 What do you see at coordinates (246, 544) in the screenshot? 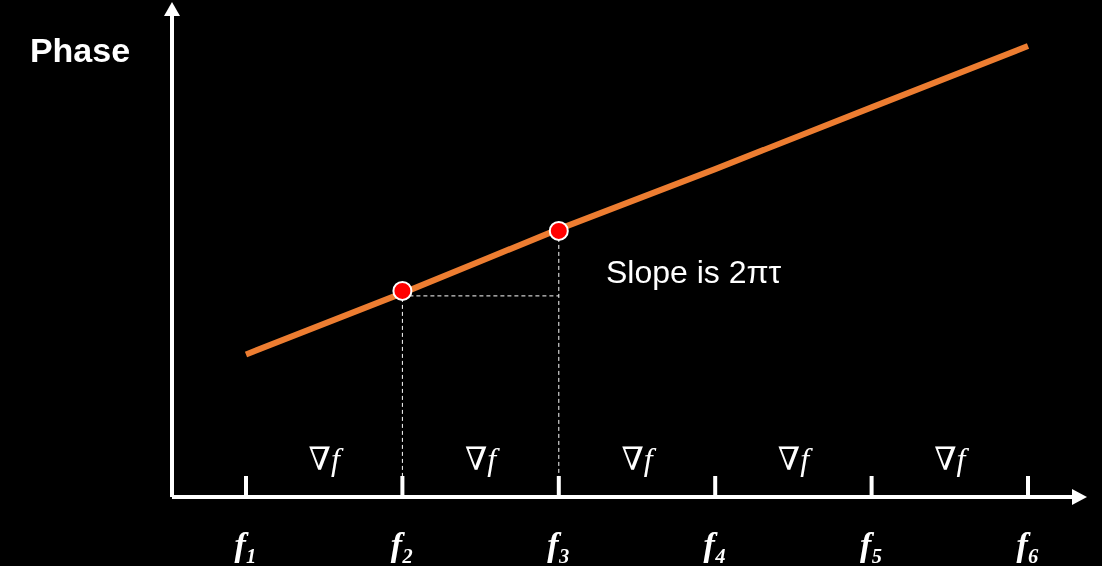
I see `x-tick-label: f₁` at bounding box center [246, 544].